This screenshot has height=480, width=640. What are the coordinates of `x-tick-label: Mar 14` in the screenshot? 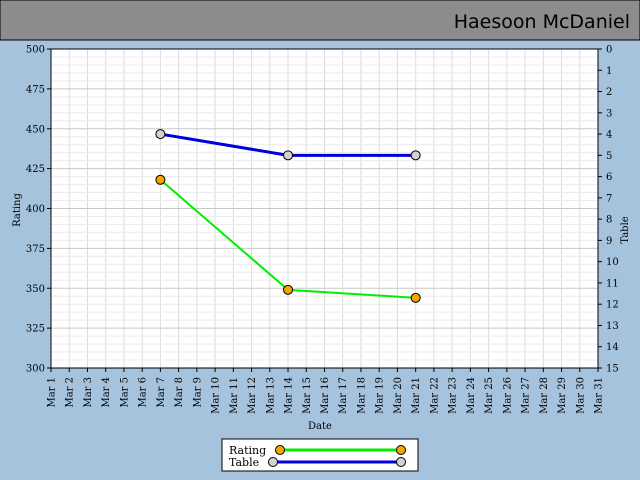 It's located at (289, 395).